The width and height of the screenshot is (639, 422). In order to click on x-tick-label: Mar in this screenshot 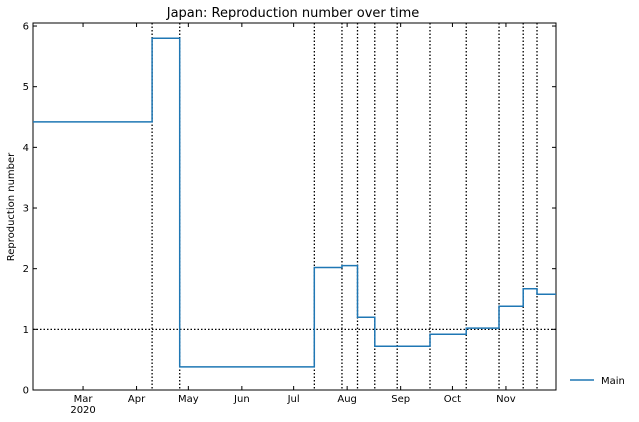, I will do `click(84, 399)`.